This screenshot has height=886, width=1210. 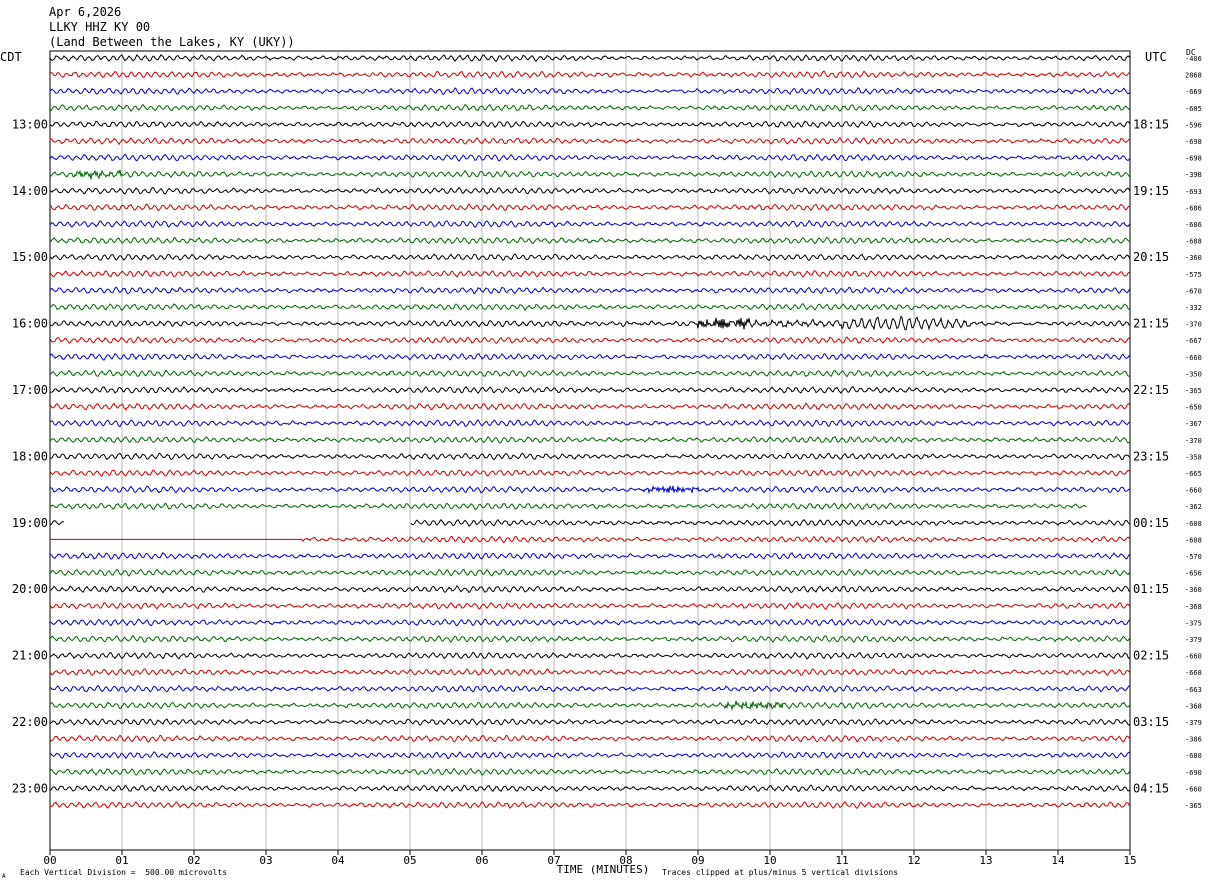 What do you see at coordinates (1151, 390) in the screenshot?
I see `utc-hour-label: 22:15` at bounding box center [1151, 390].